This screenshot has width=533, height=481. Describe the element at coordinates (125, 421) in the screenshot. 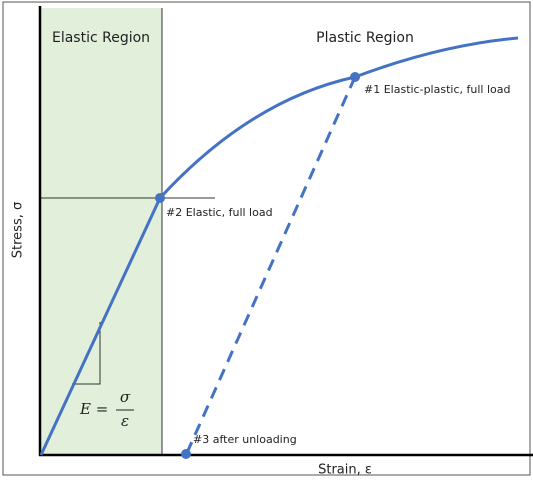

I see `formula-denominator: ε` at that location.